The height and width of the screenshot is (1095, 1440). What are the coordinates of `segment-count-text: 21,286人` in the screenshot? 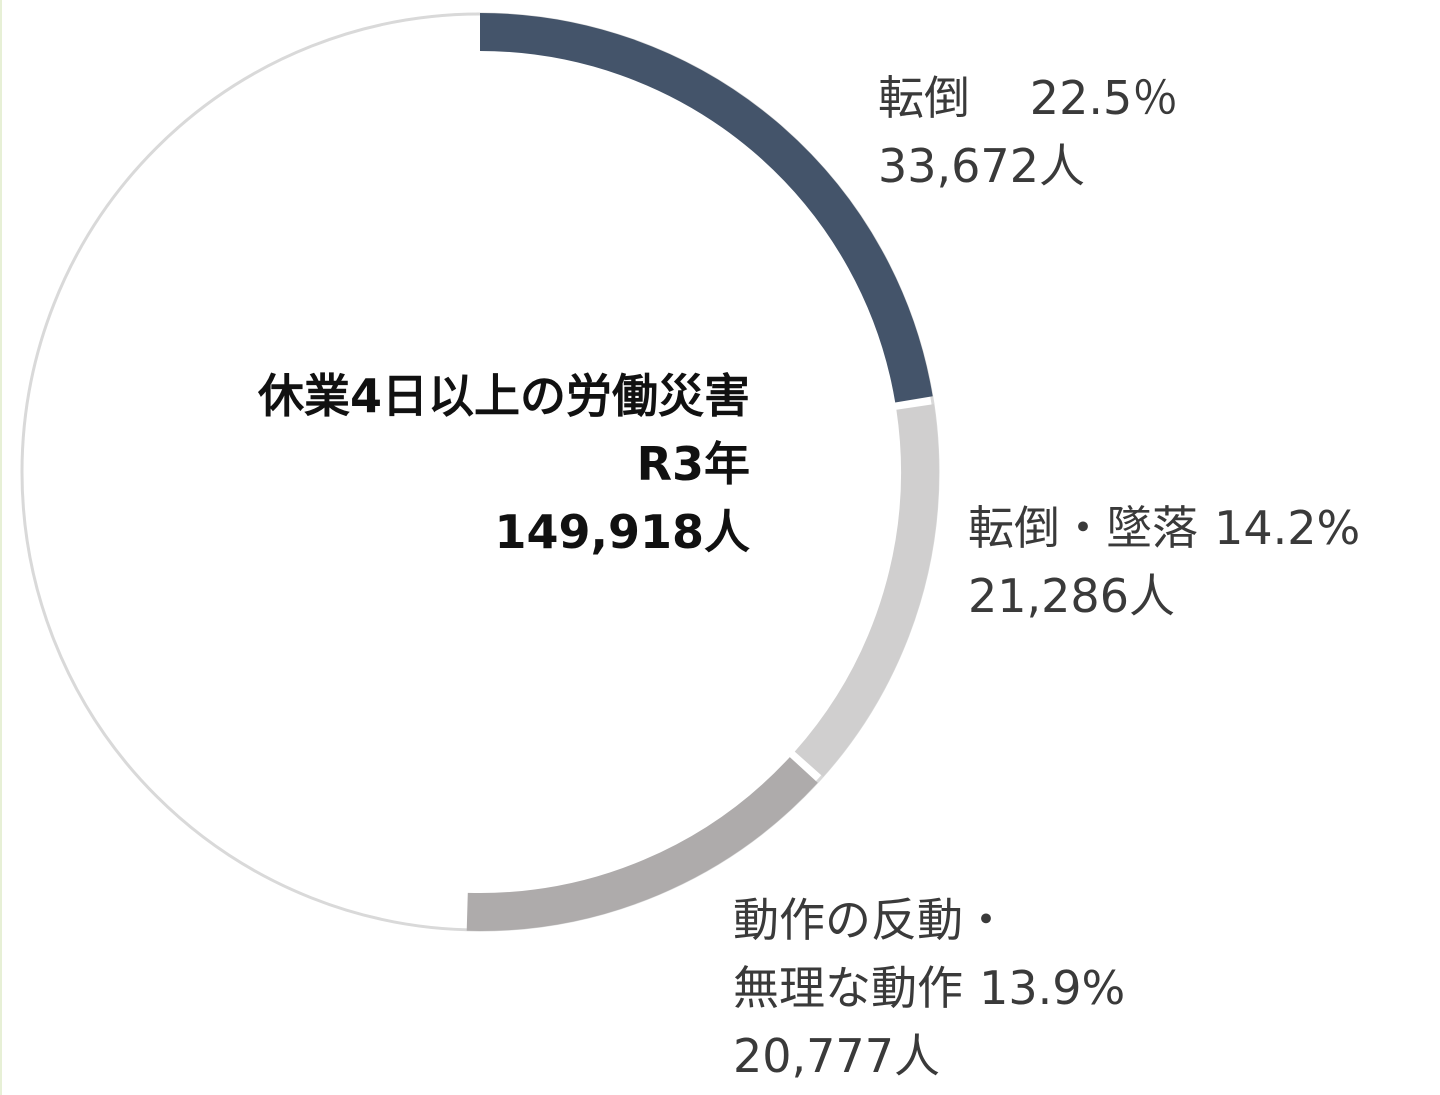 It's located at (1071, 596).